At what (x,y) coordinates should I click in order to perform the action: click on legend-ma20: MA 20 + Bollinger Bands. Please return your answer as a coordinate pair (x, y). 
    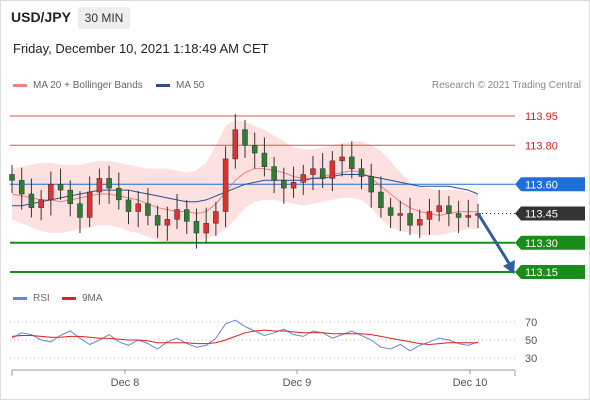
    Looking at the image, I should click on (78, 85).